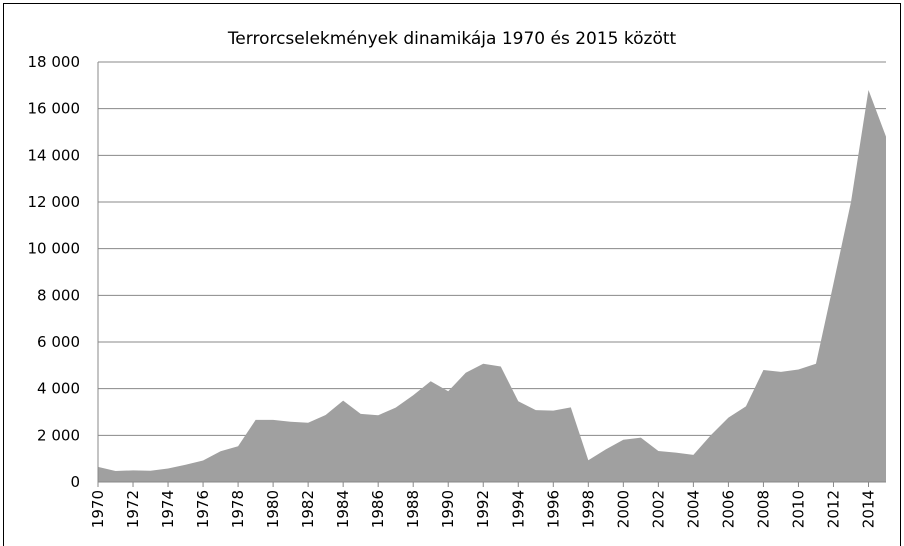 The height and width of the screenshot is (546, 904). What do you see at coordinates (75, 482) in the screenshot?
I see `y-tick-label: 0` at bounding box center [75, 482].